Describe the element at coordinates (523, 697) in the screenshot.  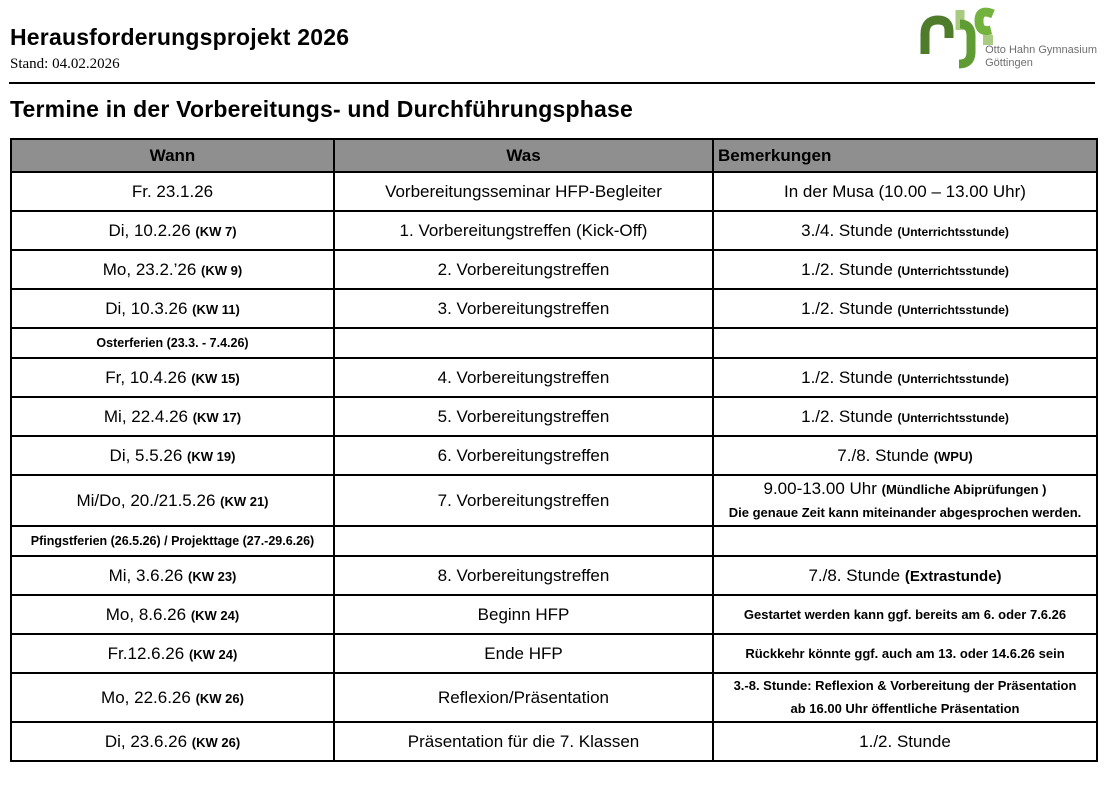
I see `cell-was: Reflexion/Präsentation` at that location.